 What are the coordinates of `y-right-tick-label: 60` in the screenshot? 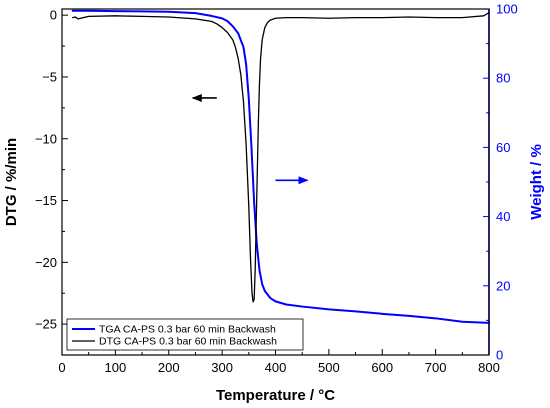 It's located at (503, 147).